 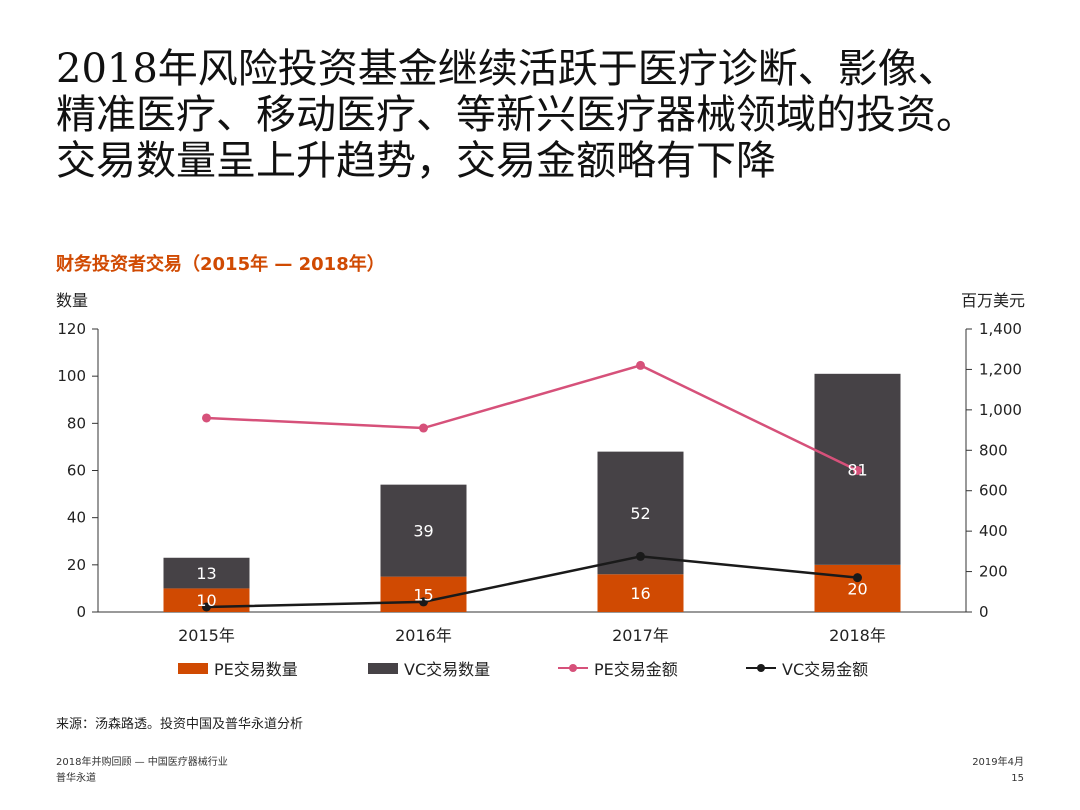 I want to click on x-tick-label: 2016年, so click(x=423, y=635).